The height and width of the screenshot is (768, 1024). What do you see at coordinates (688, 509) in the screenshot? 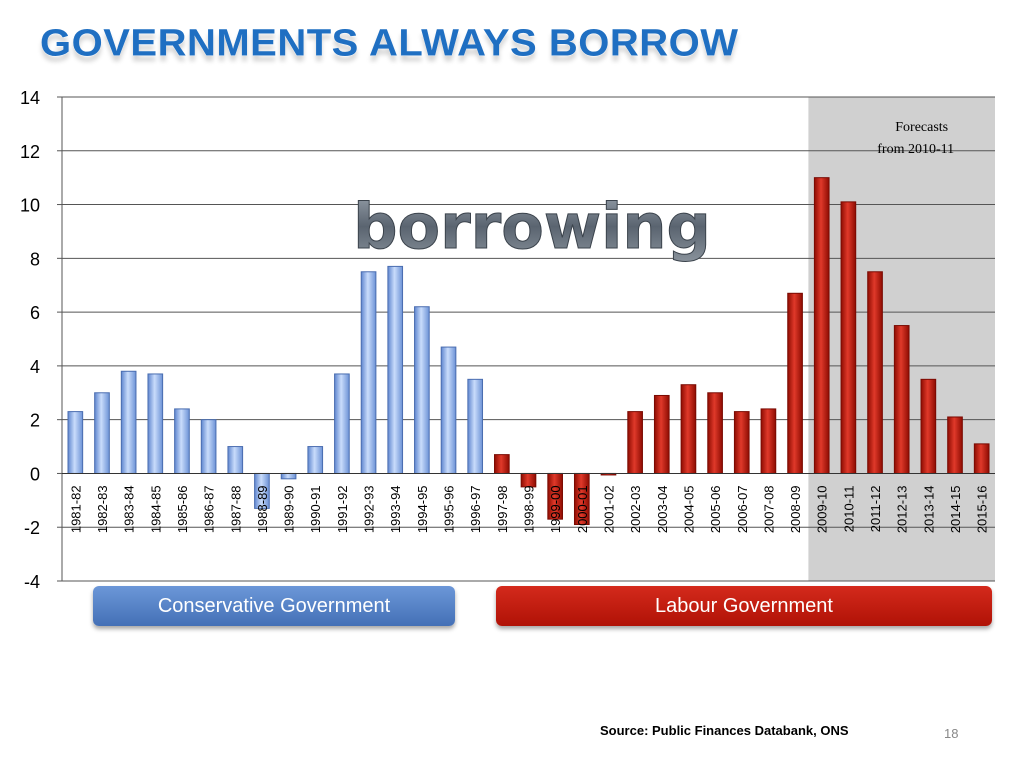
I see `x-tick-label: 2004-05` at bounding box center [688, 509].